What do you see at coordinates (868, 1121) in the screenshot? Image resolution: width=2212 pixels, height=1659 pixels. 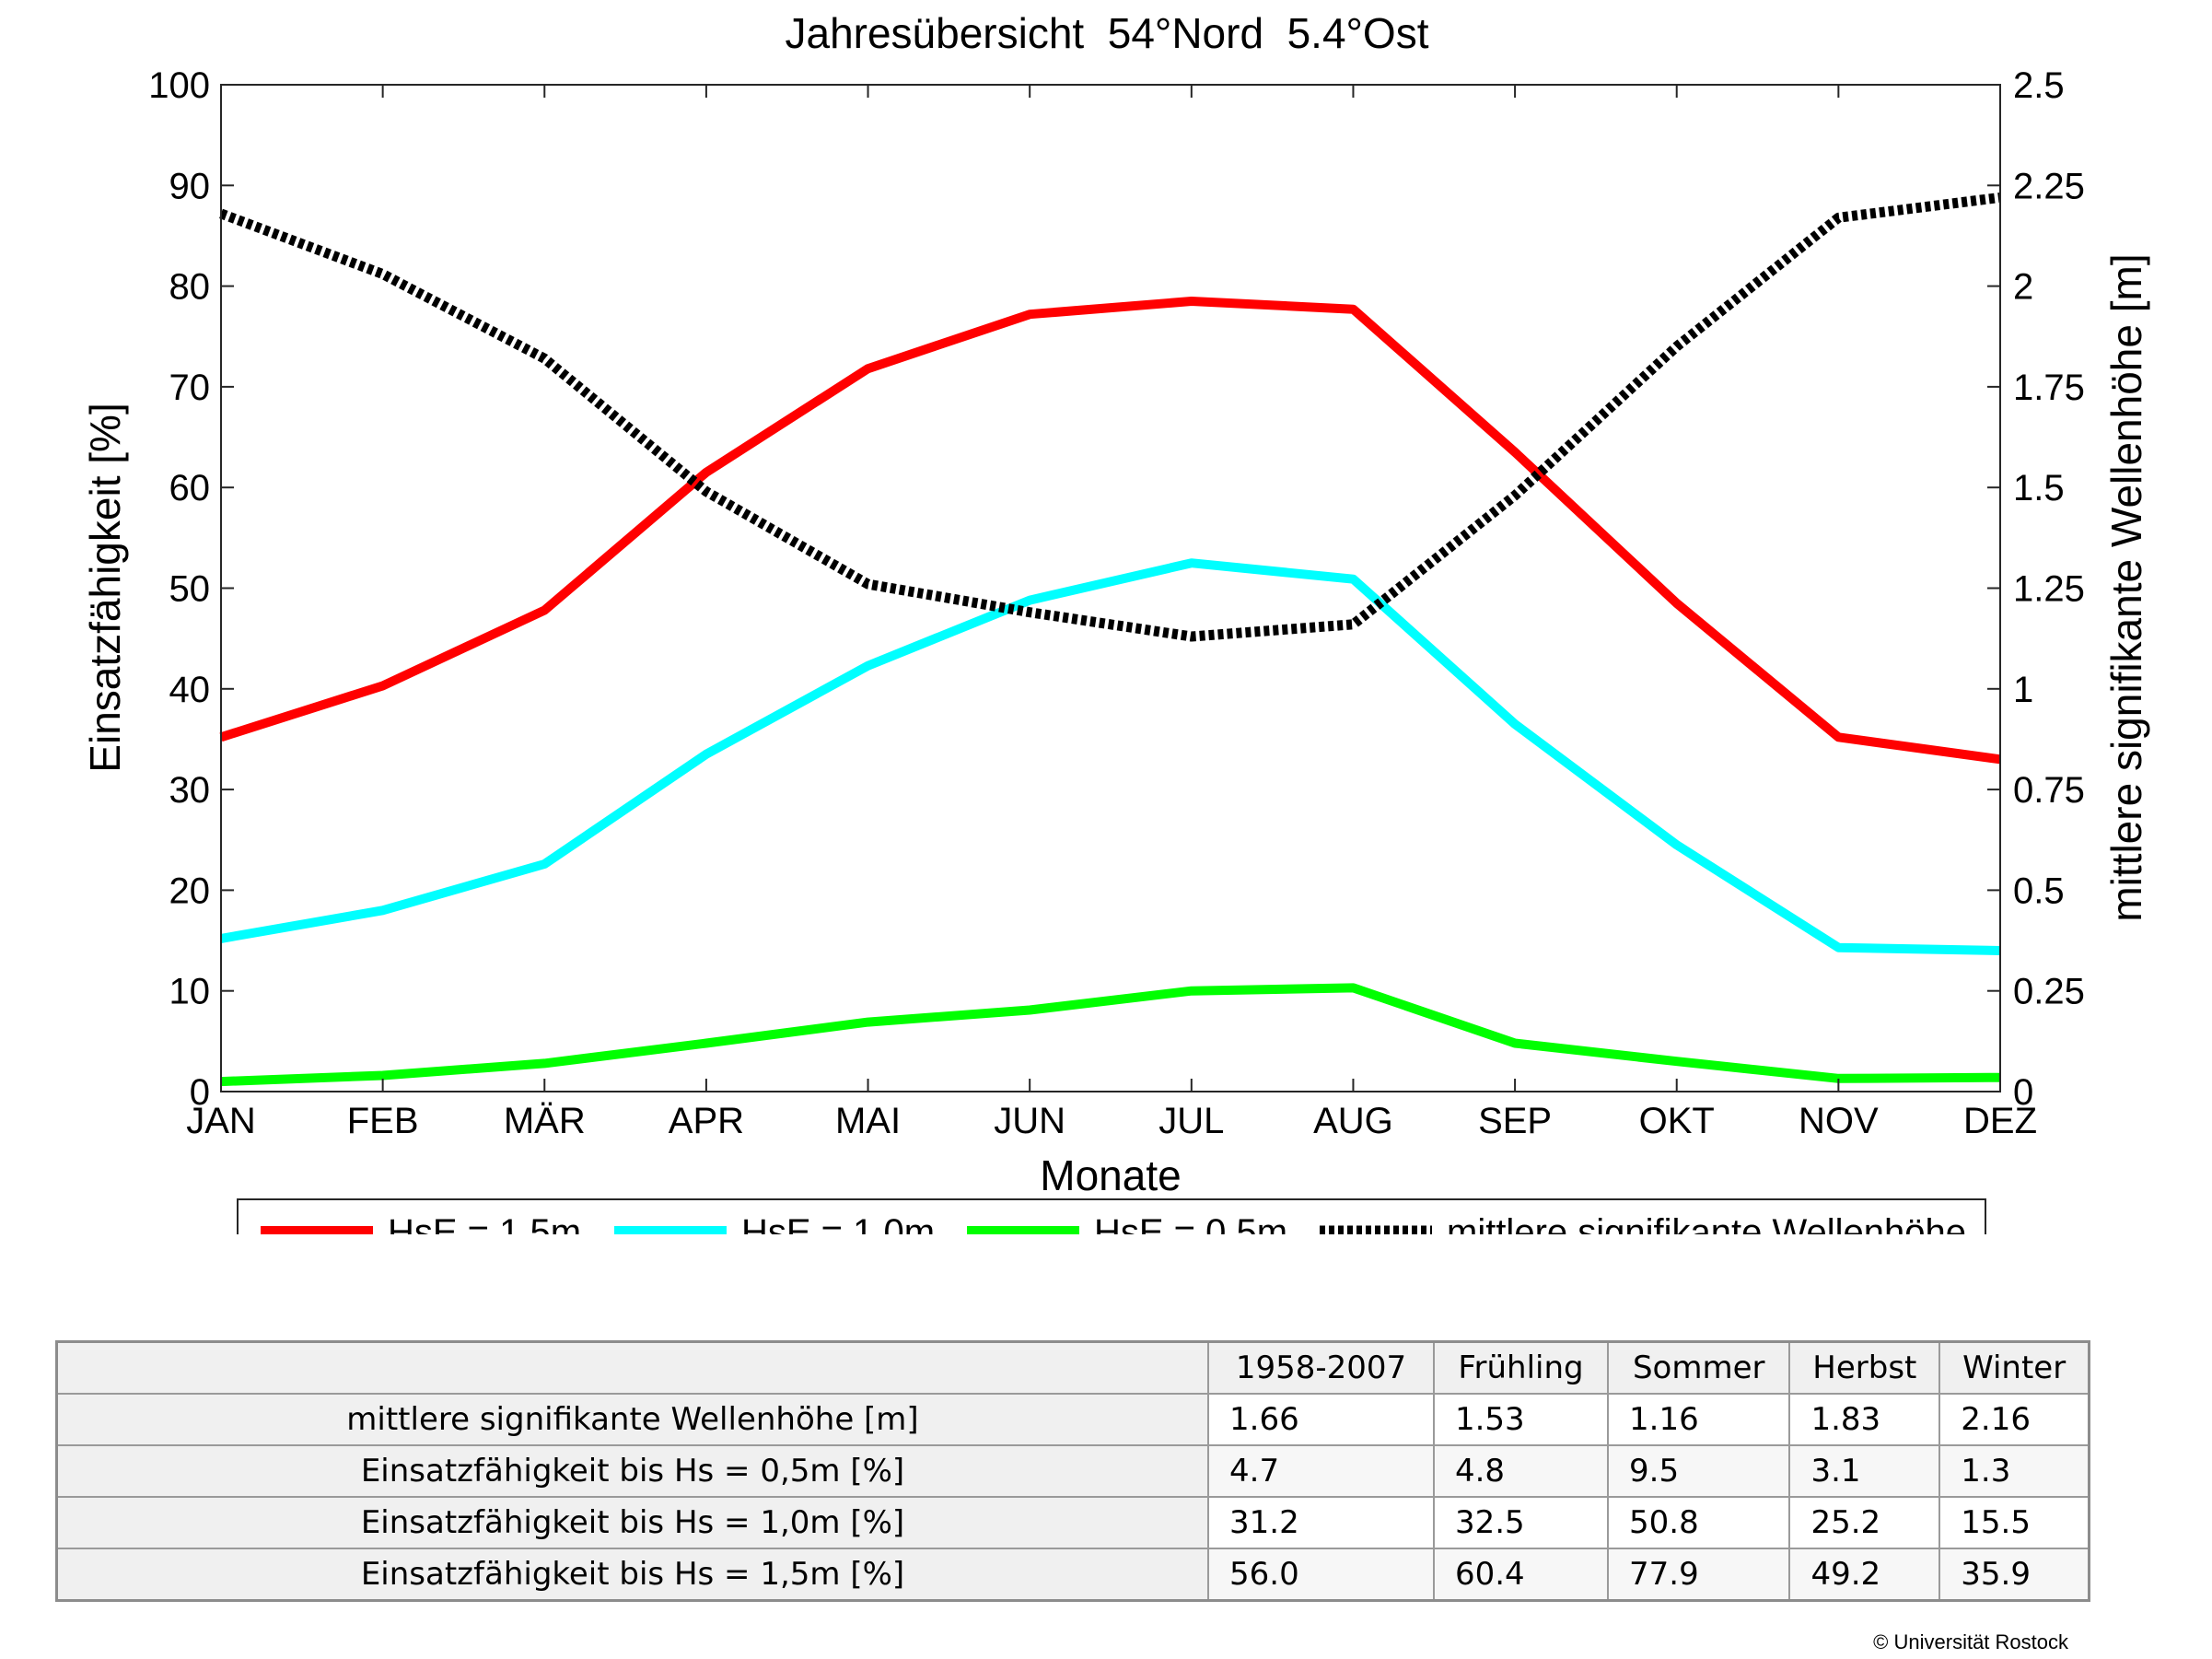 I see `x-tick-label: MAI` at bounding box center [868, 1121].